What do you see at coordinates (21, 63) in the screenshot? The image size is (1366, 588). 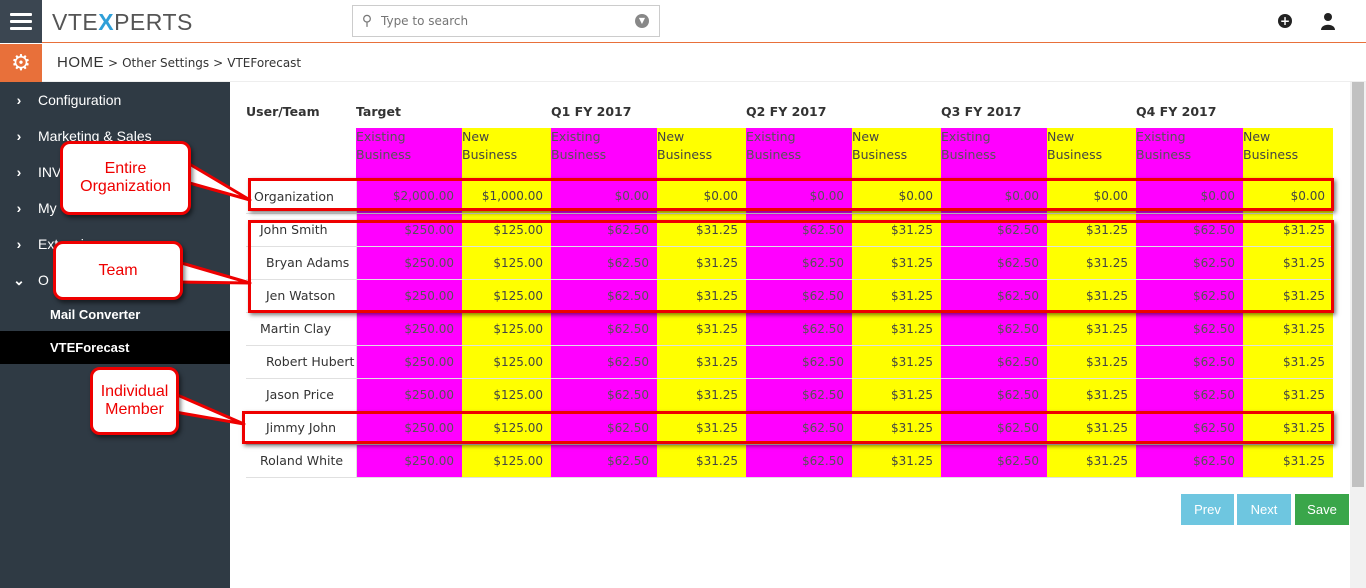 I see `gear-icon: ⚙` at bounding box center [21, 63].